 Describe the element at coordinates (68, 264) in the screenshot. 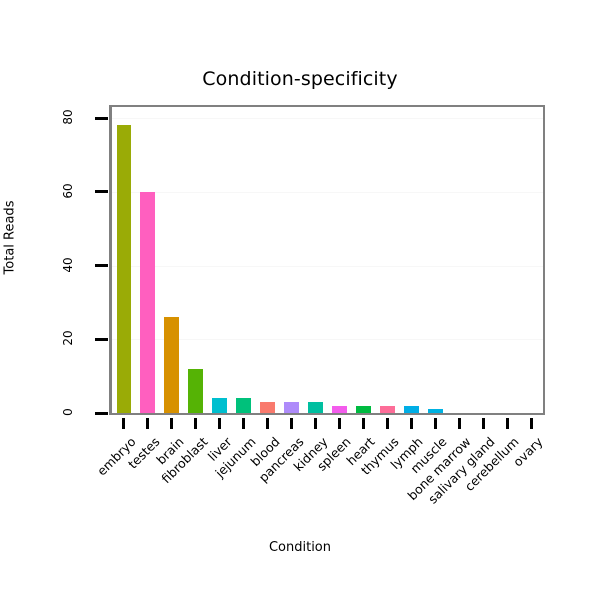

I see `y-tick-label: 40` at that location.